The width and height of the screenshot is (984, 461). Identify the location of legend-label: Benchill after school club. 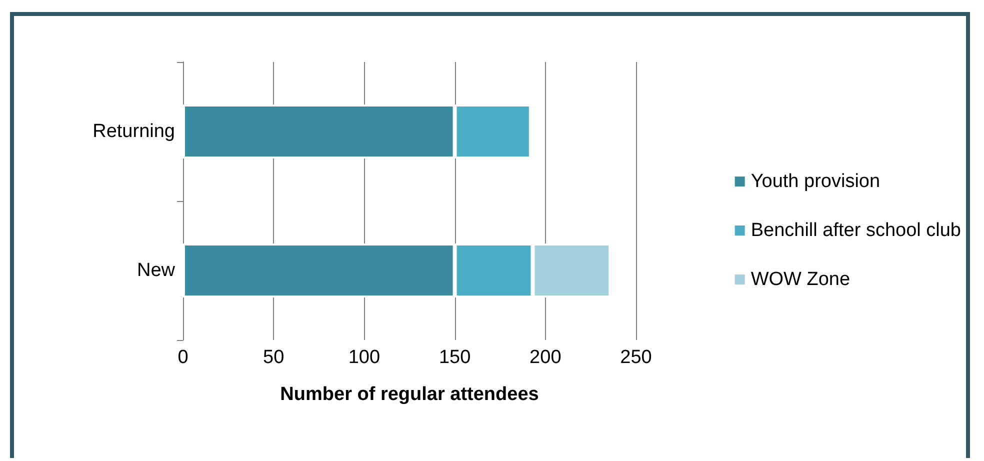
(856, 230).